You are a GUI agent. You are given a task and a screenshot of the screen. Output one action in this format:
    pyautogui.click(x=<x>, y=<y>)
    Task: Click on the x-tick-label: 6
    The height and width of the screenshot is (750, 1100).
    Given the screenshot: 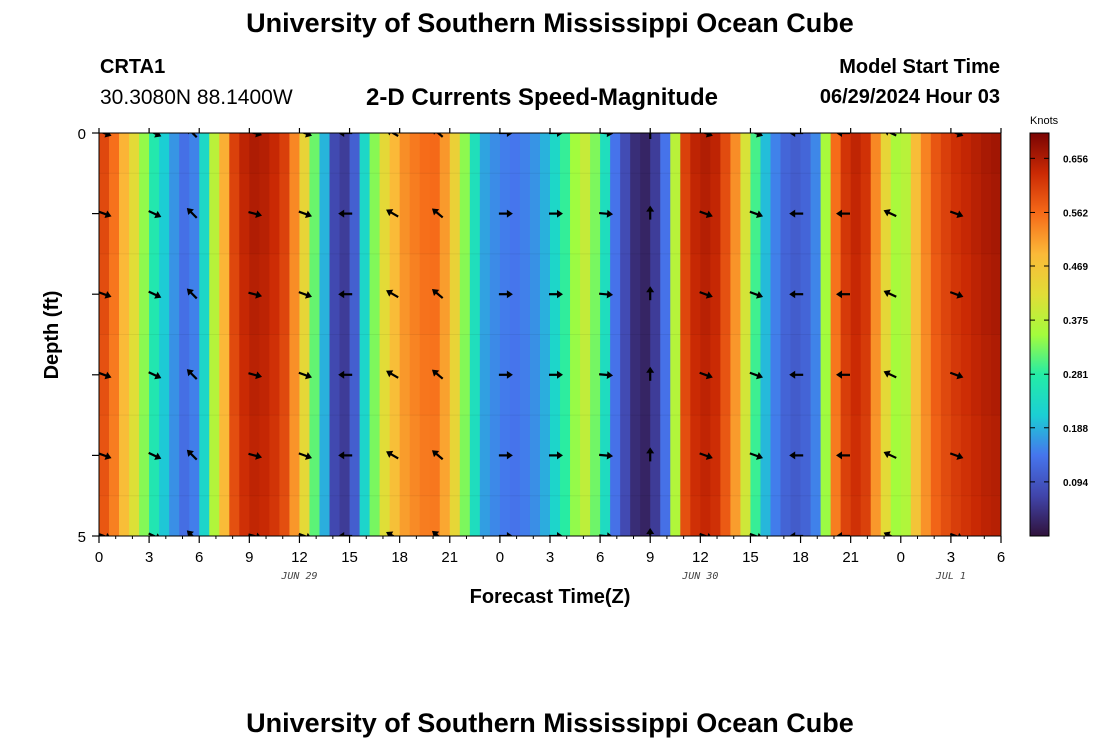 What is the action you would take?
    pyautogui.click(x=600, y=557)
    